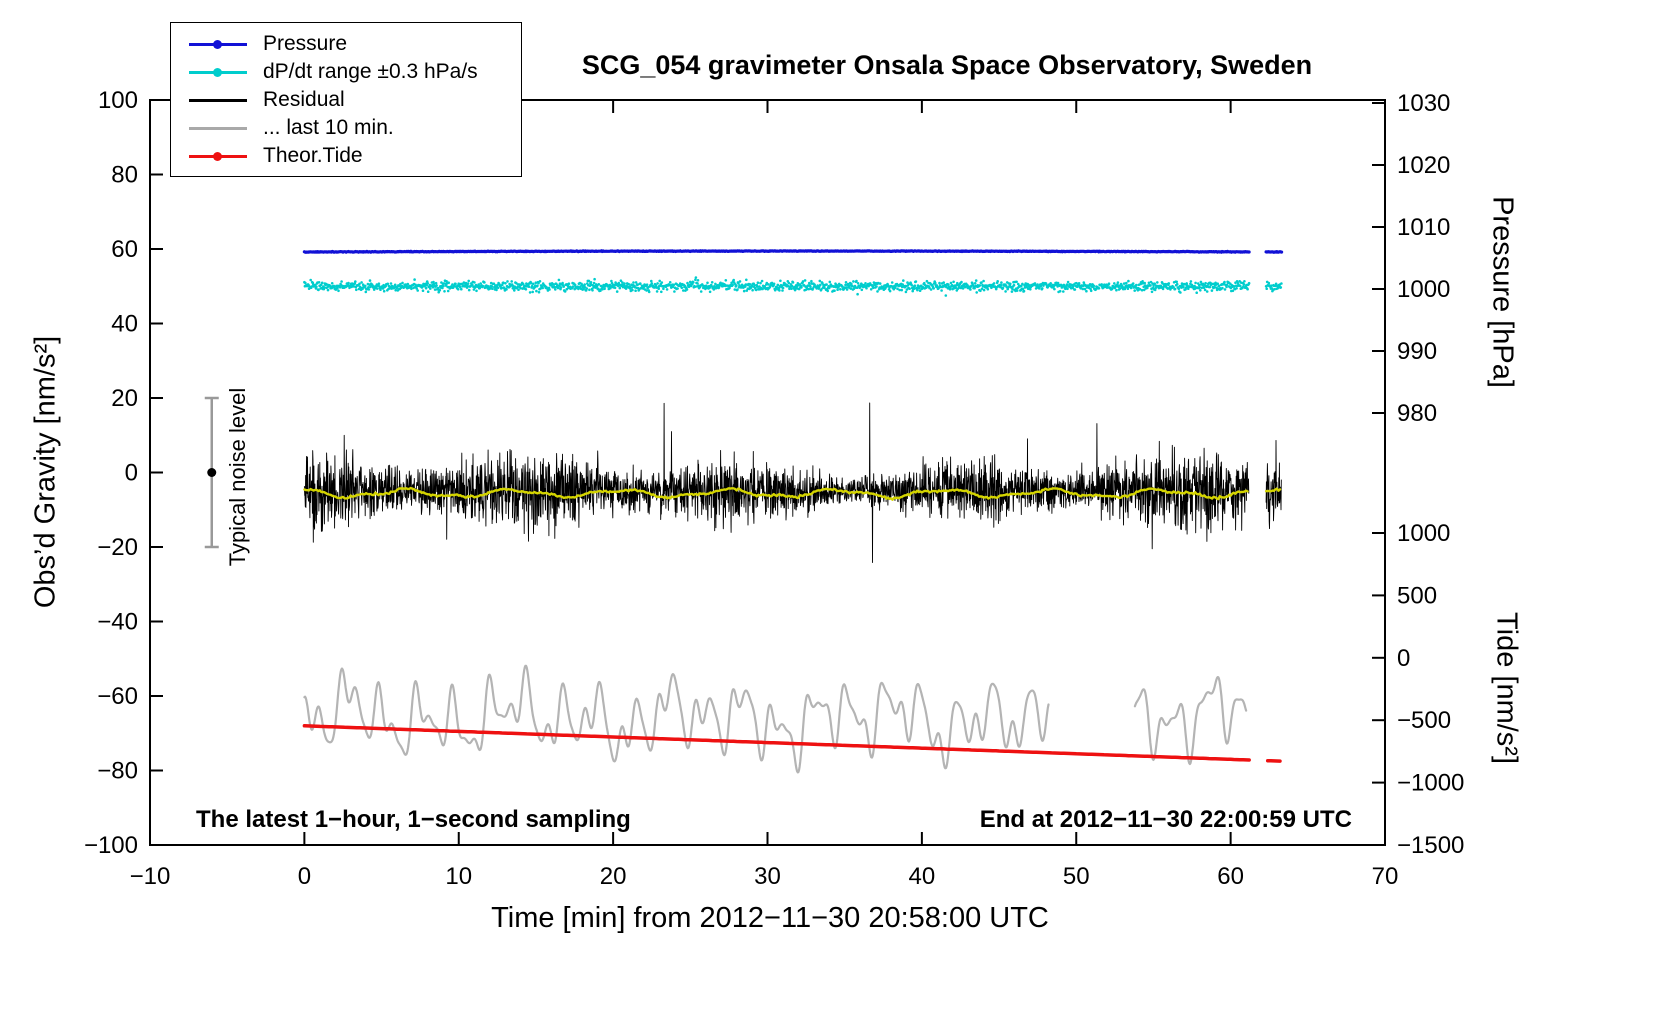 The width and height of the screenshot is (1676, 1020). I want to click on y-left-tick-label: 0, so click(131, 473).